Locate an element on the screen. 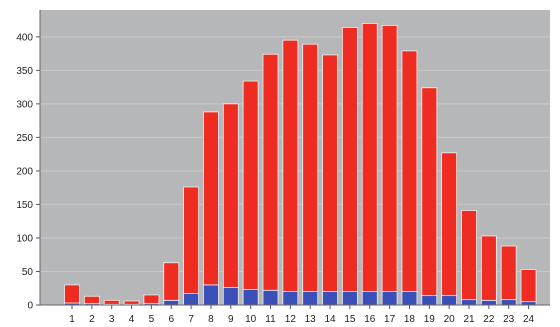 Image resolution: width=560 pixels, height=327 pixels. x-tick-label: 23 is located at coordinates (509, 319).